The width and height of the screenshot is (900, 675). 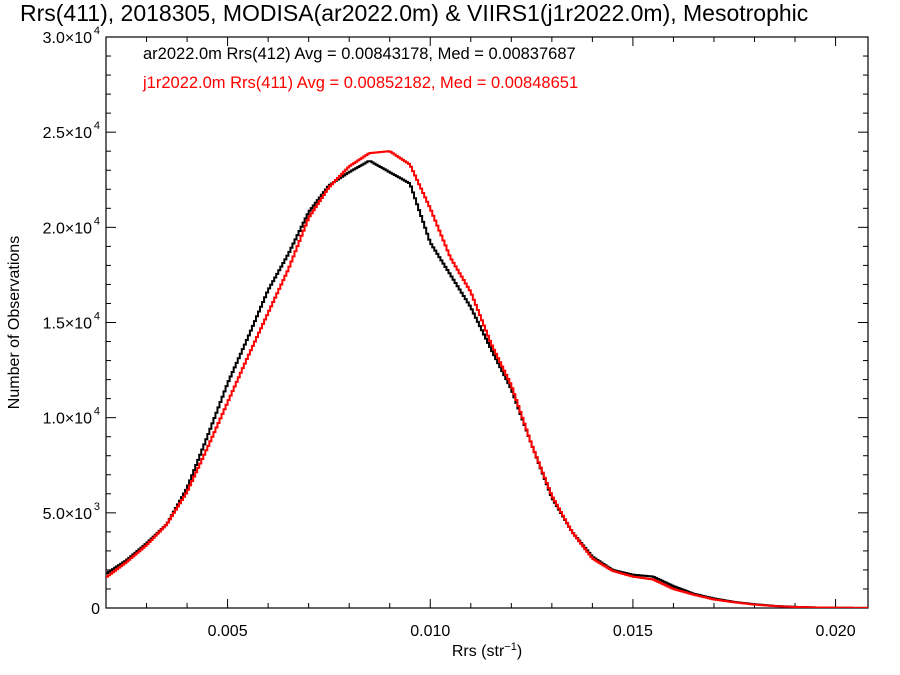 I want to click on x-axis-title: Rrs (str−1), so click(x=487, y=650).